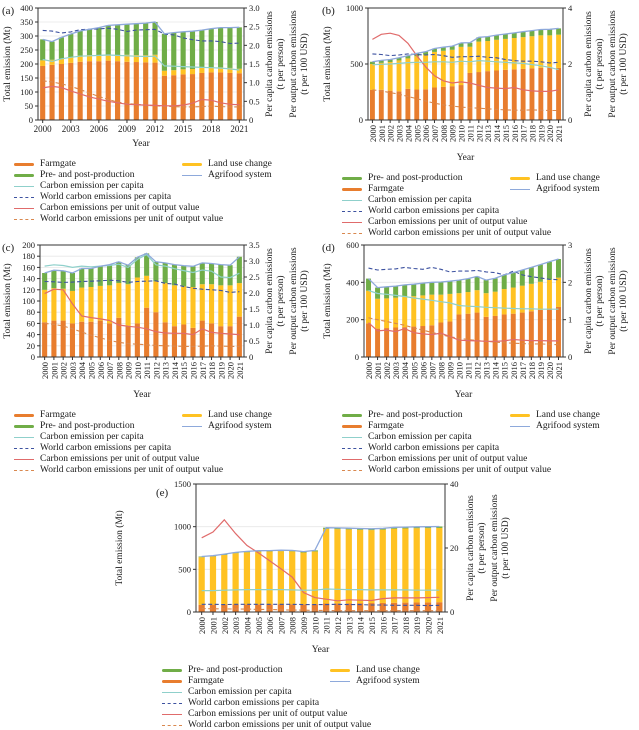 This screenshot has height=730, width=639. What do you see at coordinates (221, 370) in the screenshot?
I see `svg-text: 2019` at bounding box center [221, 370].